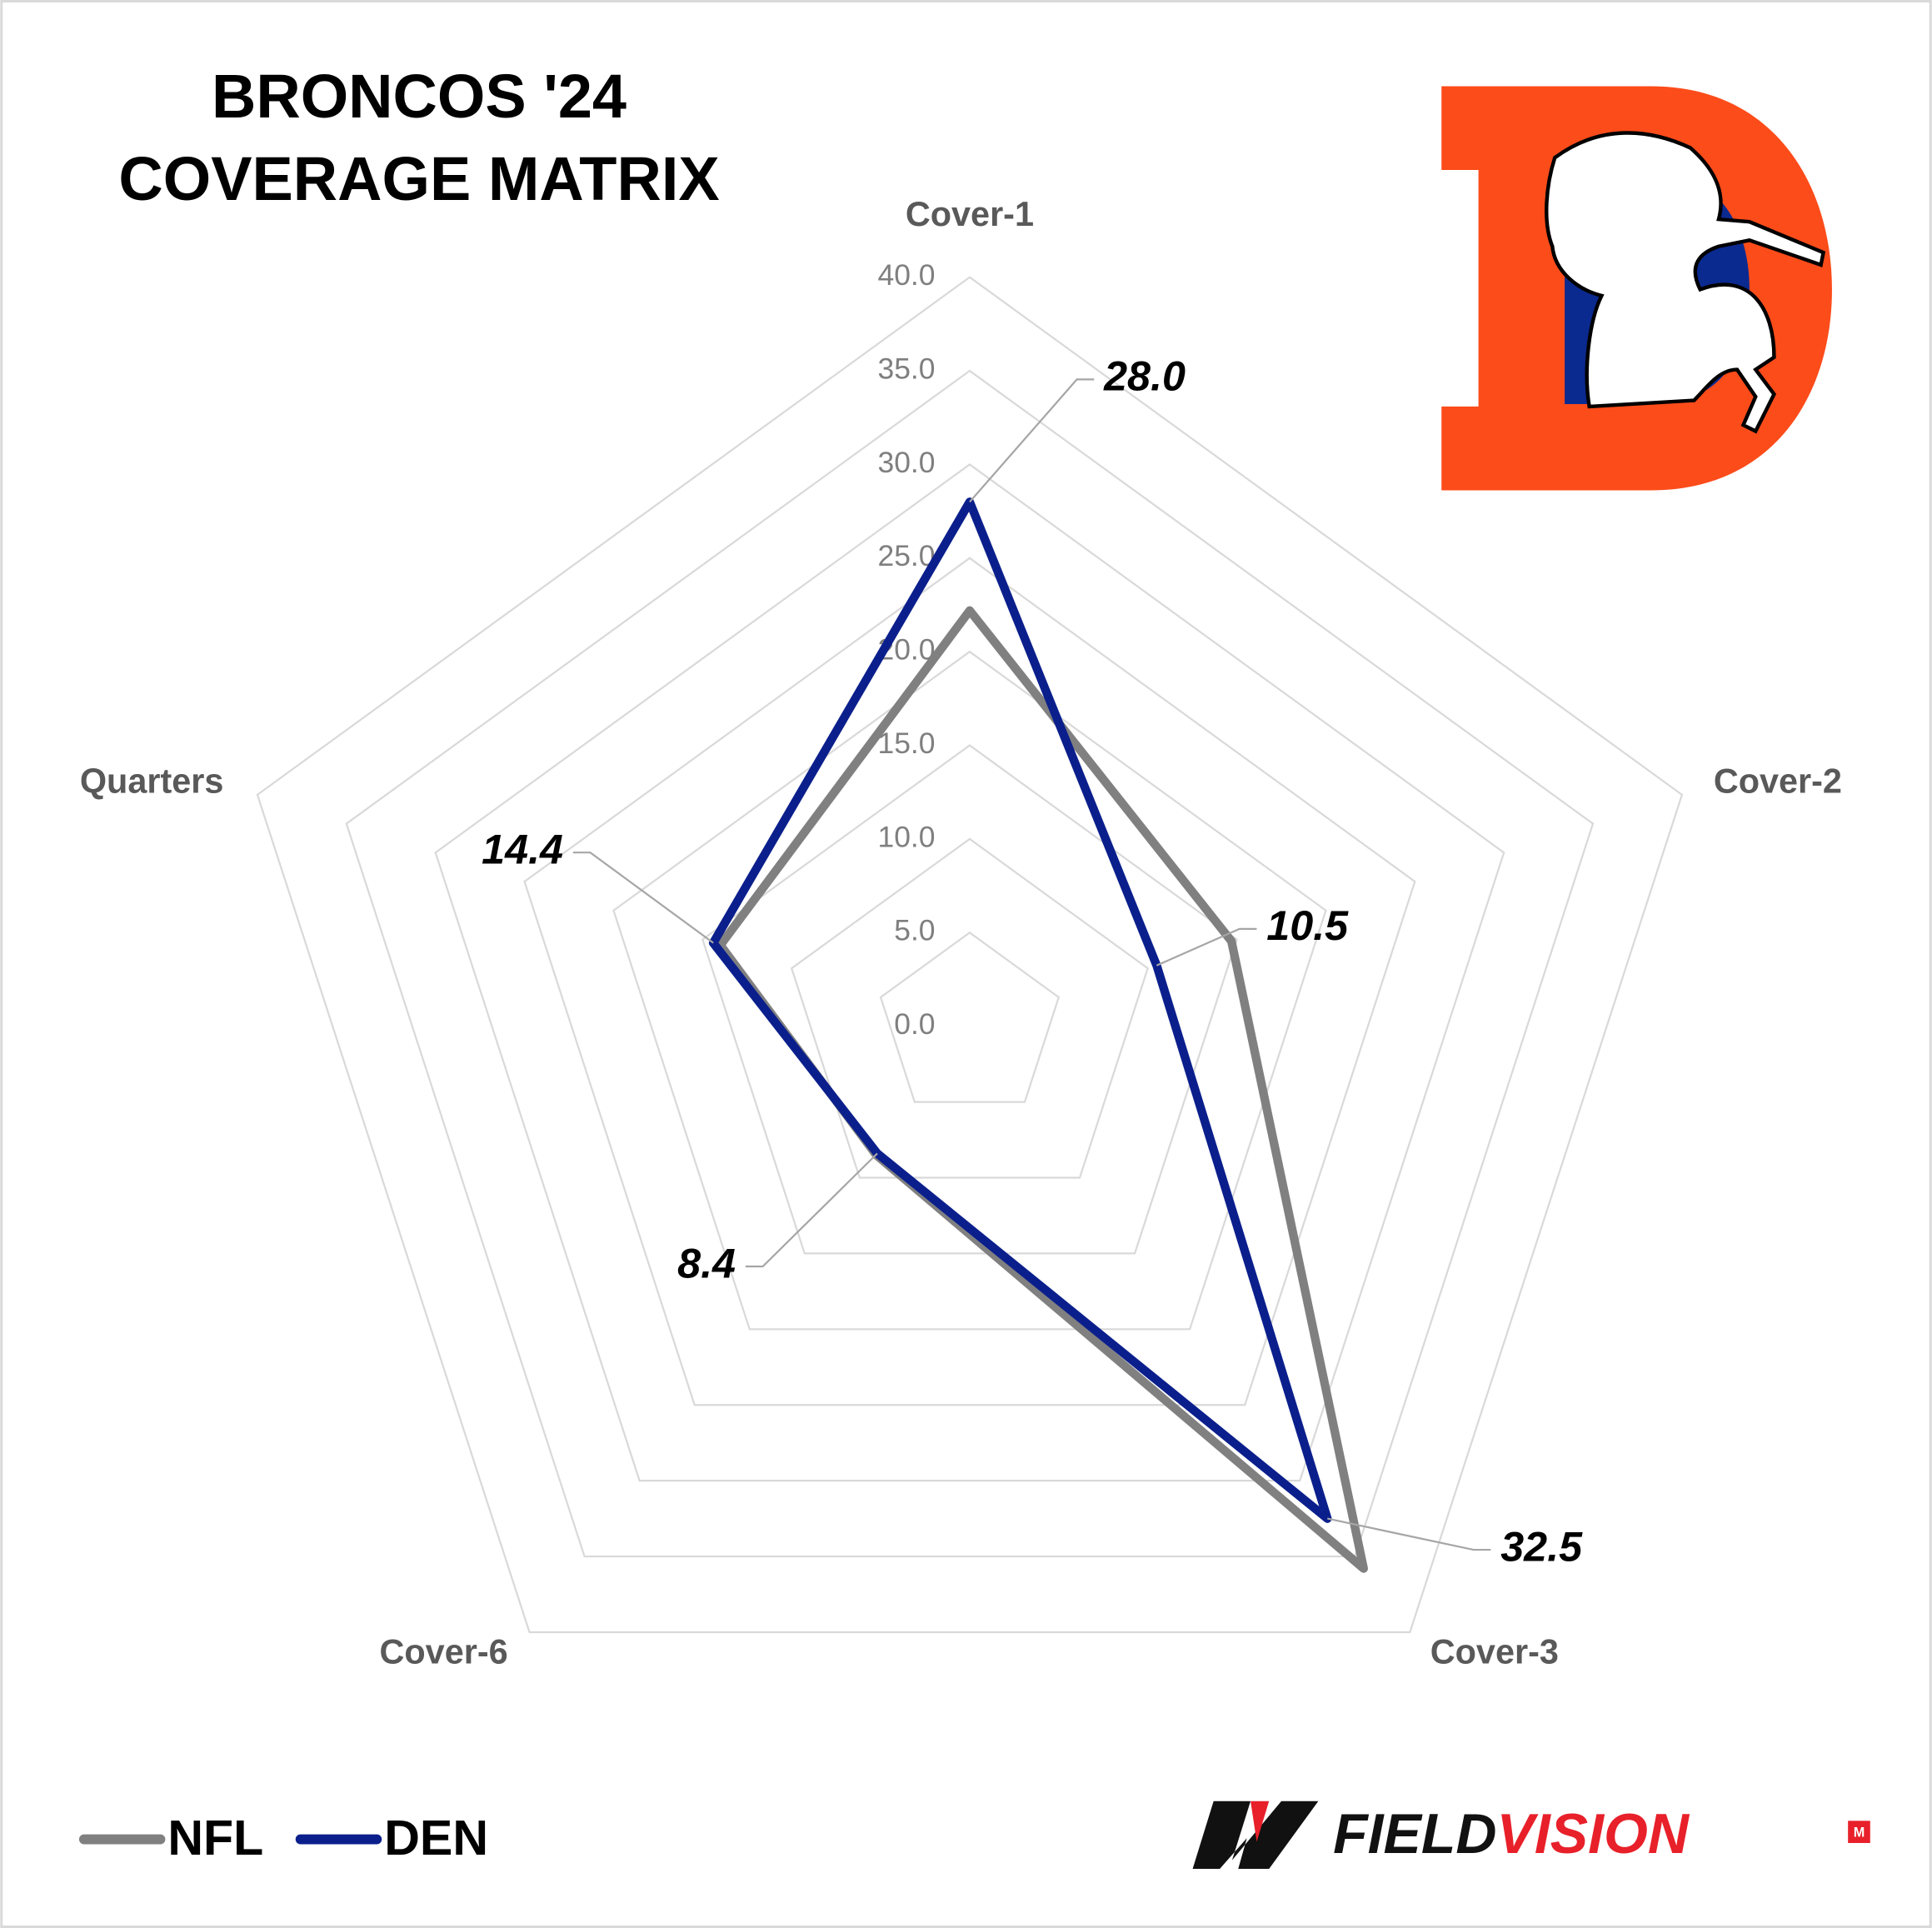 The height and width of the screenshot is (1928, 1932). Describe the element at coordinates (906, 368) in the screenshot. I see `tick-label: 35.0` at that location.